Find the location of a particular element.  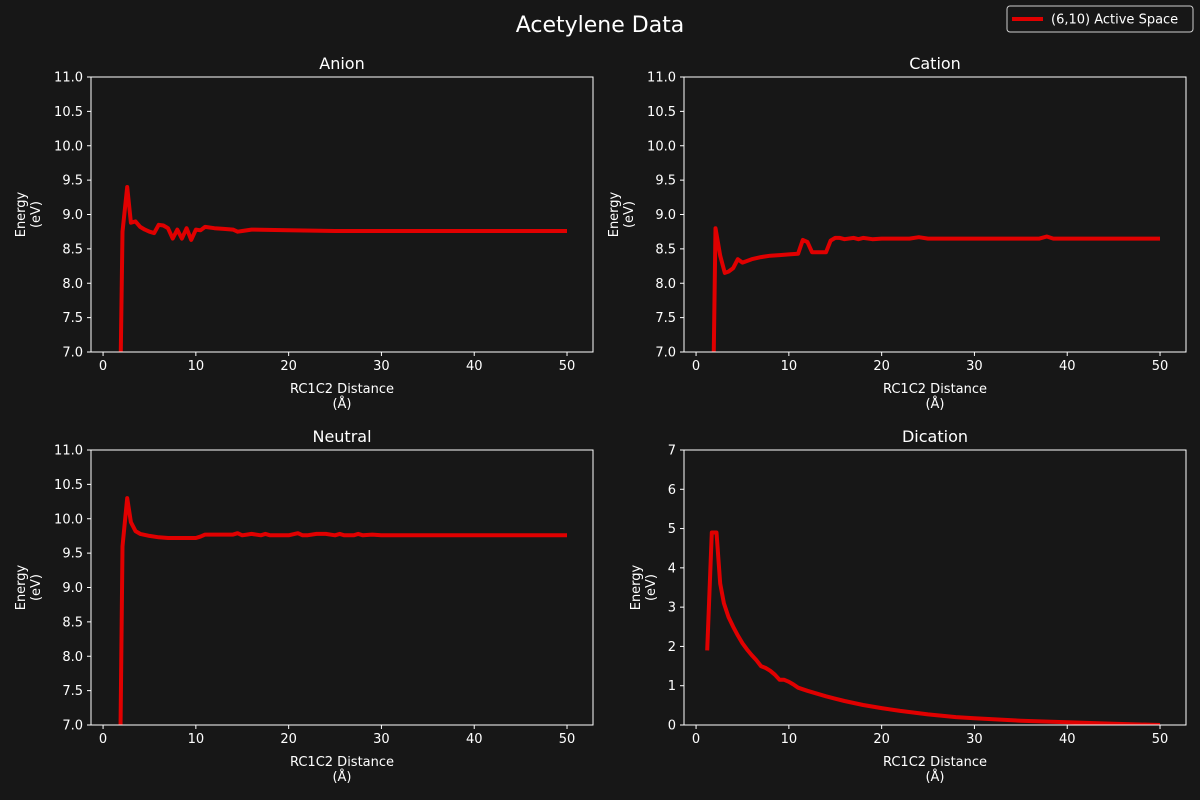

subplot-title: Cation is located at coordinates (935, 63).